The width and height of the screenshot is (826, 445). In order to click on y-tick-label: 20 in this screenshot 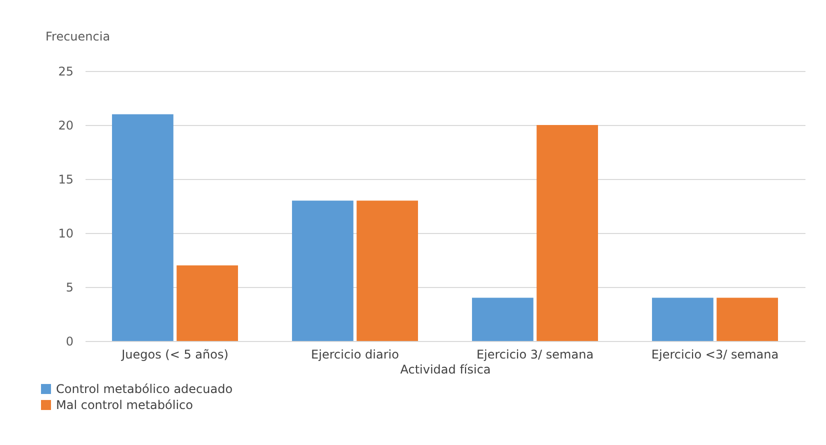, I will do `click(66, 125)`.